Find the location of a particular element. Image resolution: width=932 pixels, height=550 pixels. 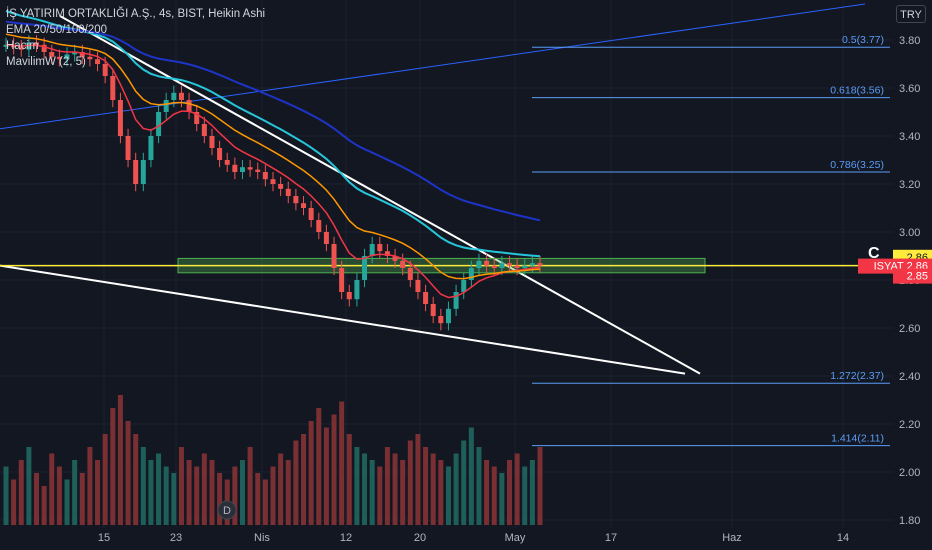

y-tick-label: 3.40 is located at coordinates (909, 137).